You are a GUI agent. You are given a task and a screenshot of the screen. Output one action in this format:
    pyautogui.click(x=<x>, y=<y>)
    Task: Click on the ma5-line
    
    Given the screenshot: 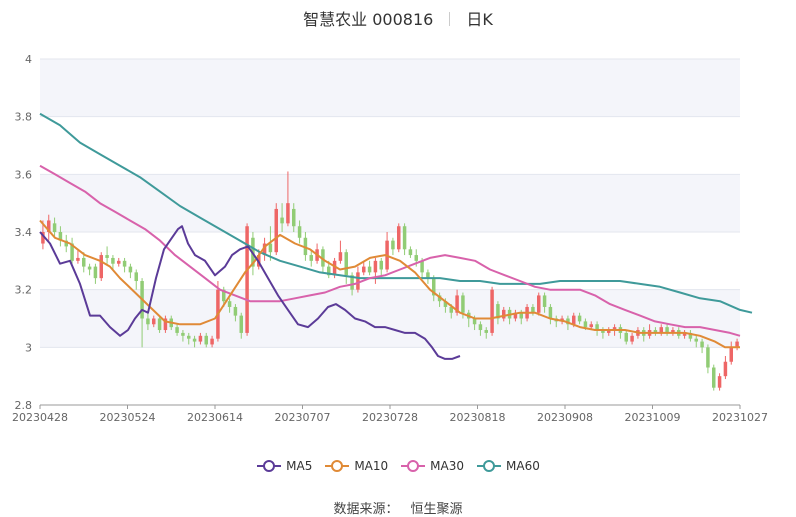 What is the action you would take?
    pyautogui.click(x=250, y=292)
    